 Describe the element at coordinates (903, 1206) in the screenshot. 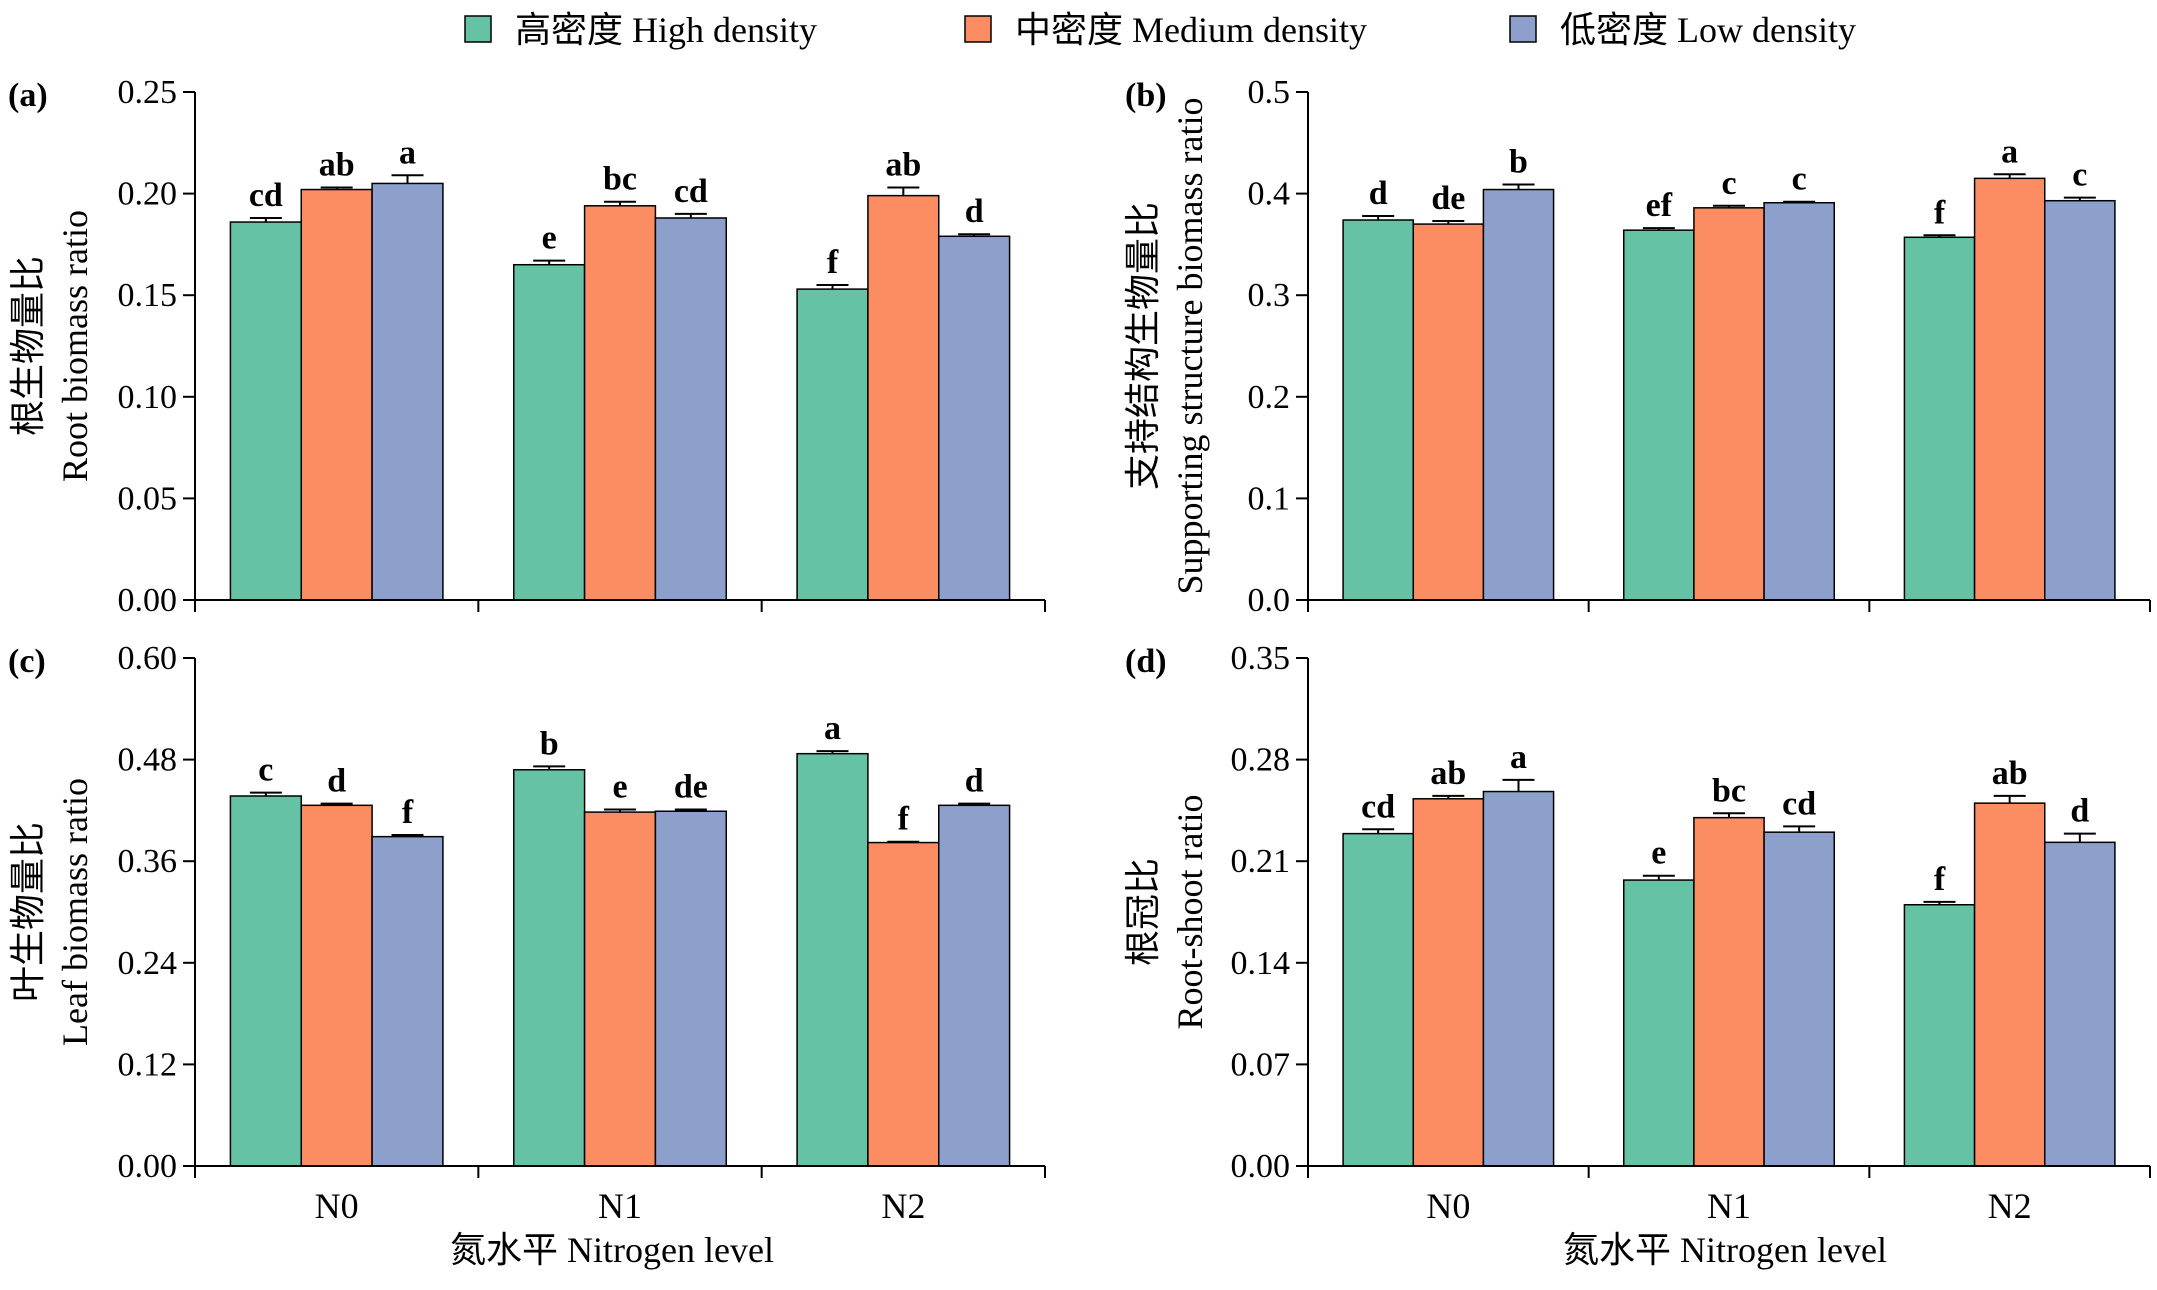

I see `category-label-N2: N2` at that location.